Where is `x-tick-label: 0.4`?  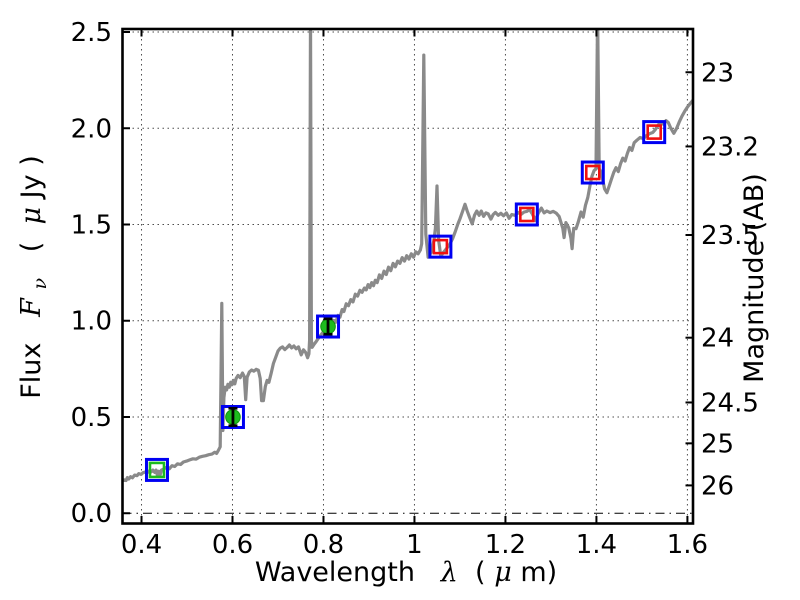 x-tick-label: 0.4 is located at coordinates (141, 545).